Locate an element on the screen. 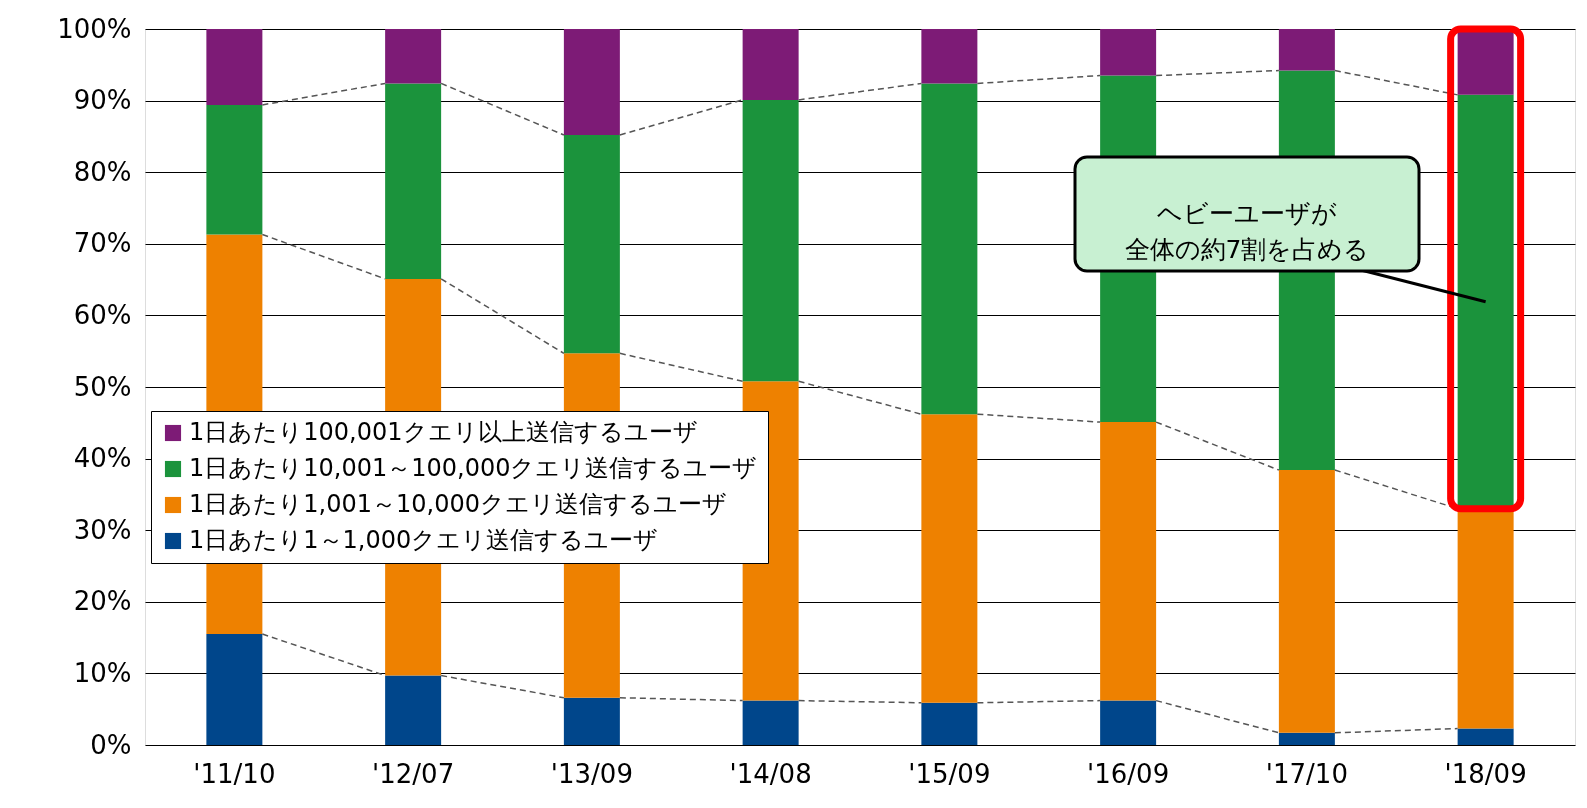 The width and height of the screenshot is (1587, 808). x-tick-label: '16/09 is located at coordinates (1128, 773).